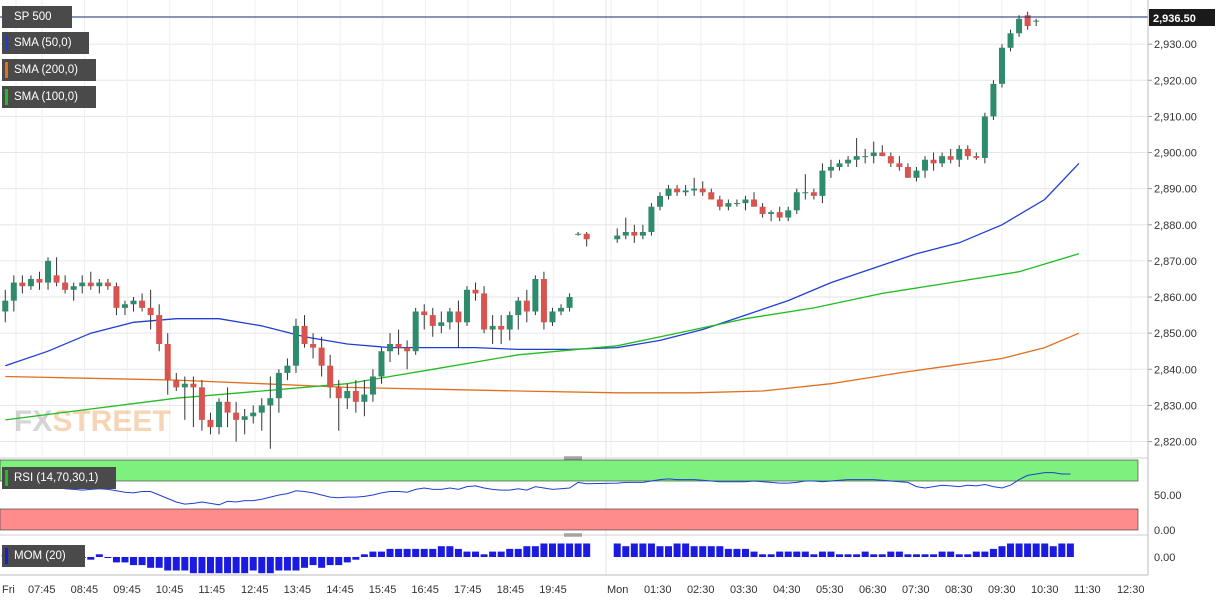  I want to click on sma100-label: SMA (100,0), so click(46, 97).